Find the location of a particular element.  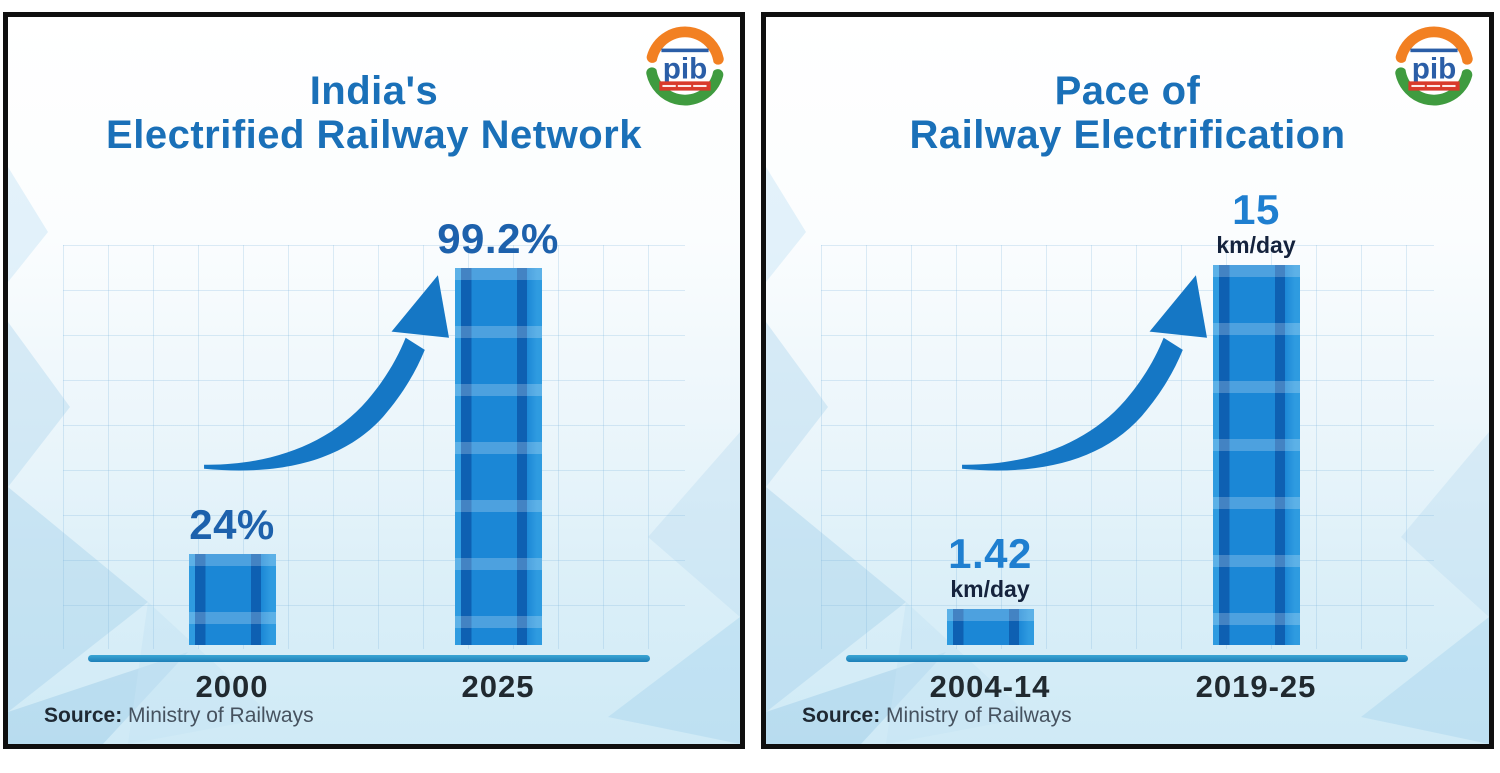

bar-group-2025: 99.2% is located at coordinates (498, 429).